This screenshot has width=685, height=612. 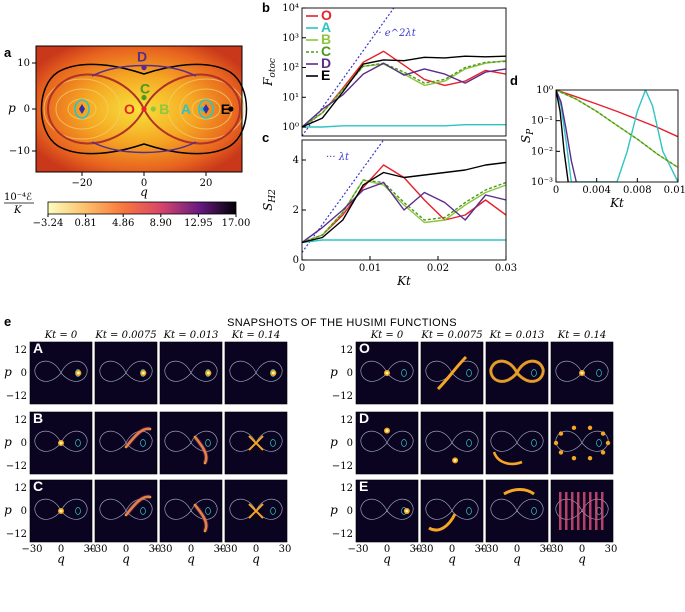 What do you see at coordinates (290, 68) in the screenshot?
I see `y-tick-label: 10²` at bounding box center [290, 68].